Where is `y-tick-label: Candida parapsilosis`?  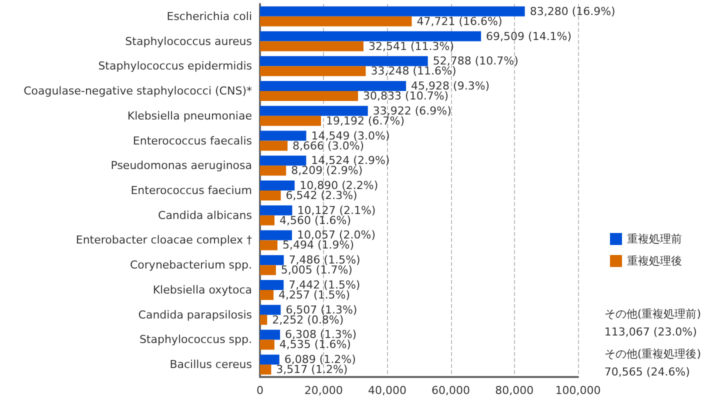
y-tick-label: Candida parapsilosis is located at coordinates (195, 315).